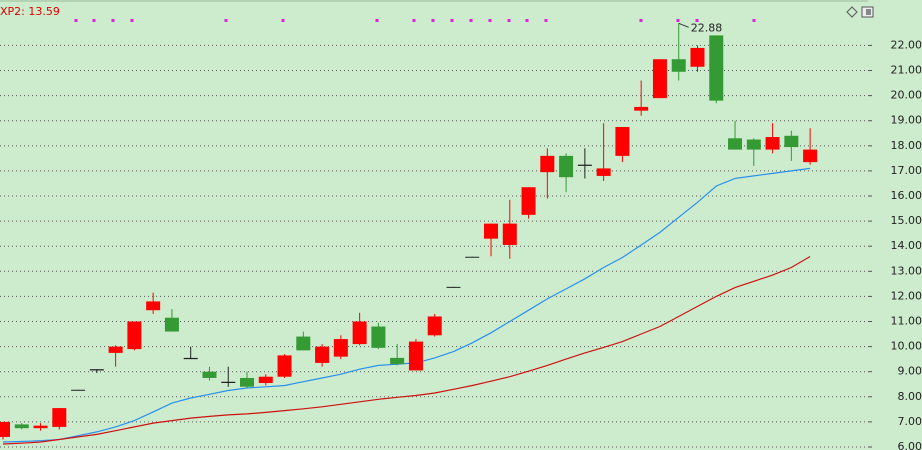 Image resolution: width=922 pixels, height=450 pixels. Describe the element at coordinates (906, 95) in the screenshot. I see `y-tick-label: 20.00` at that location.